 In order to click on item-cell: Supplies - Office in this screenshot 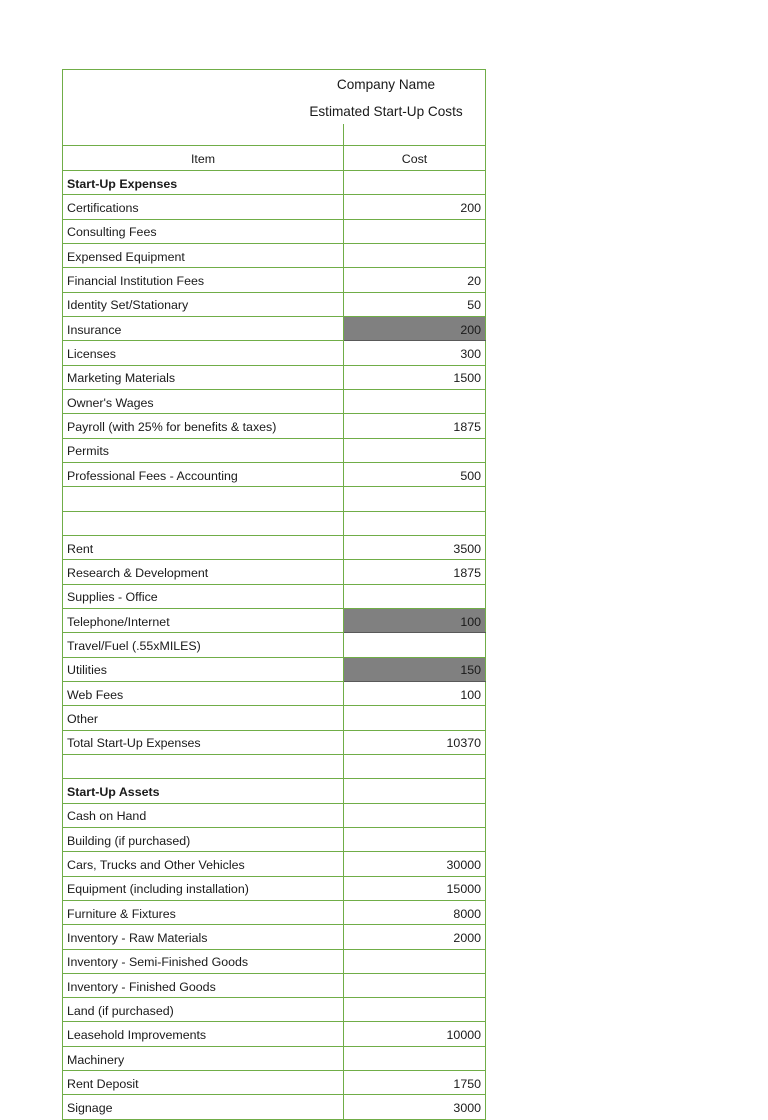, I will do `click(203, 596)`.